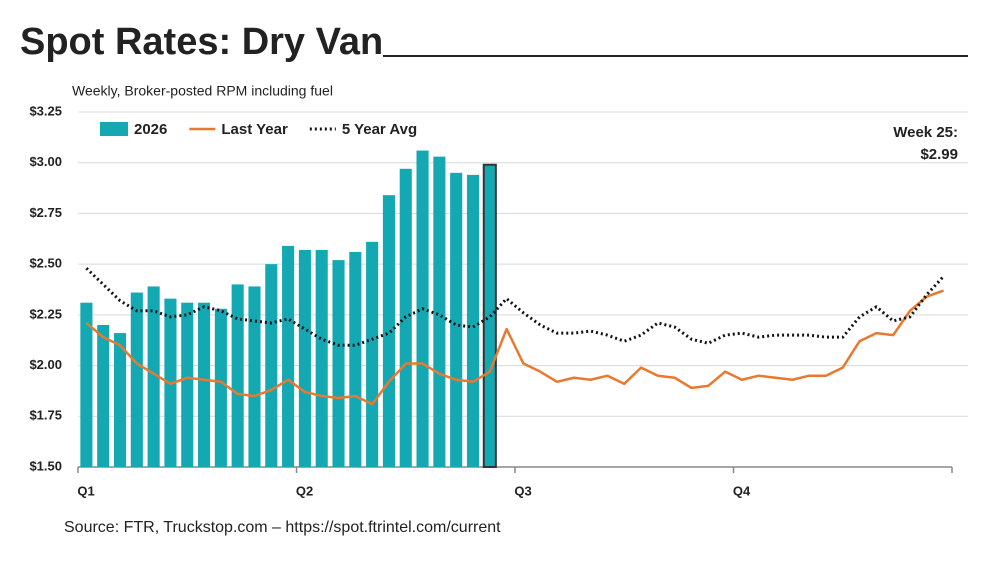  I want to click on y-tick-label: $2.75, so click(45, 212).